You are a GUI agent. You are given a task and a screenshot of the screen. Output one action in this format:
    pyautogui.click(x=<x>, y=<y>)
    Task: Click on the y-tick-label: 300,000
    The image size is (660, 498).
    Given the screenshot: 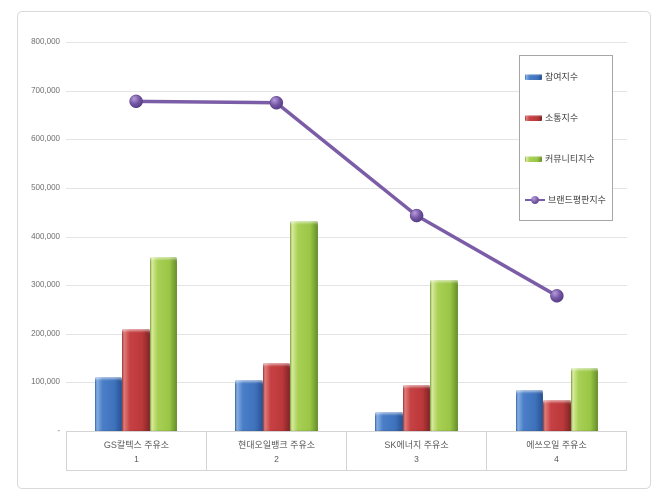 What is the action you would take?
    pyautogui.click(x=45, y=285)
    